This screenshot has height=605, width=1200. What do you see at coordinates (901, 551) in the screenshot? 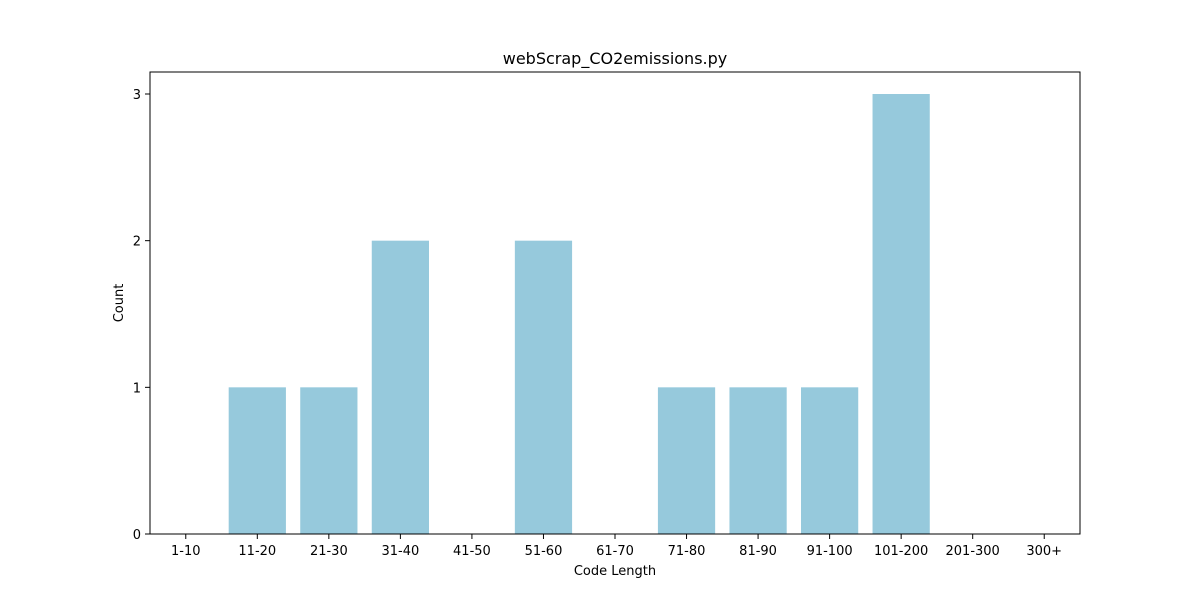
I see `x-tick-label: 101-200` at bounding box center [901, 551].